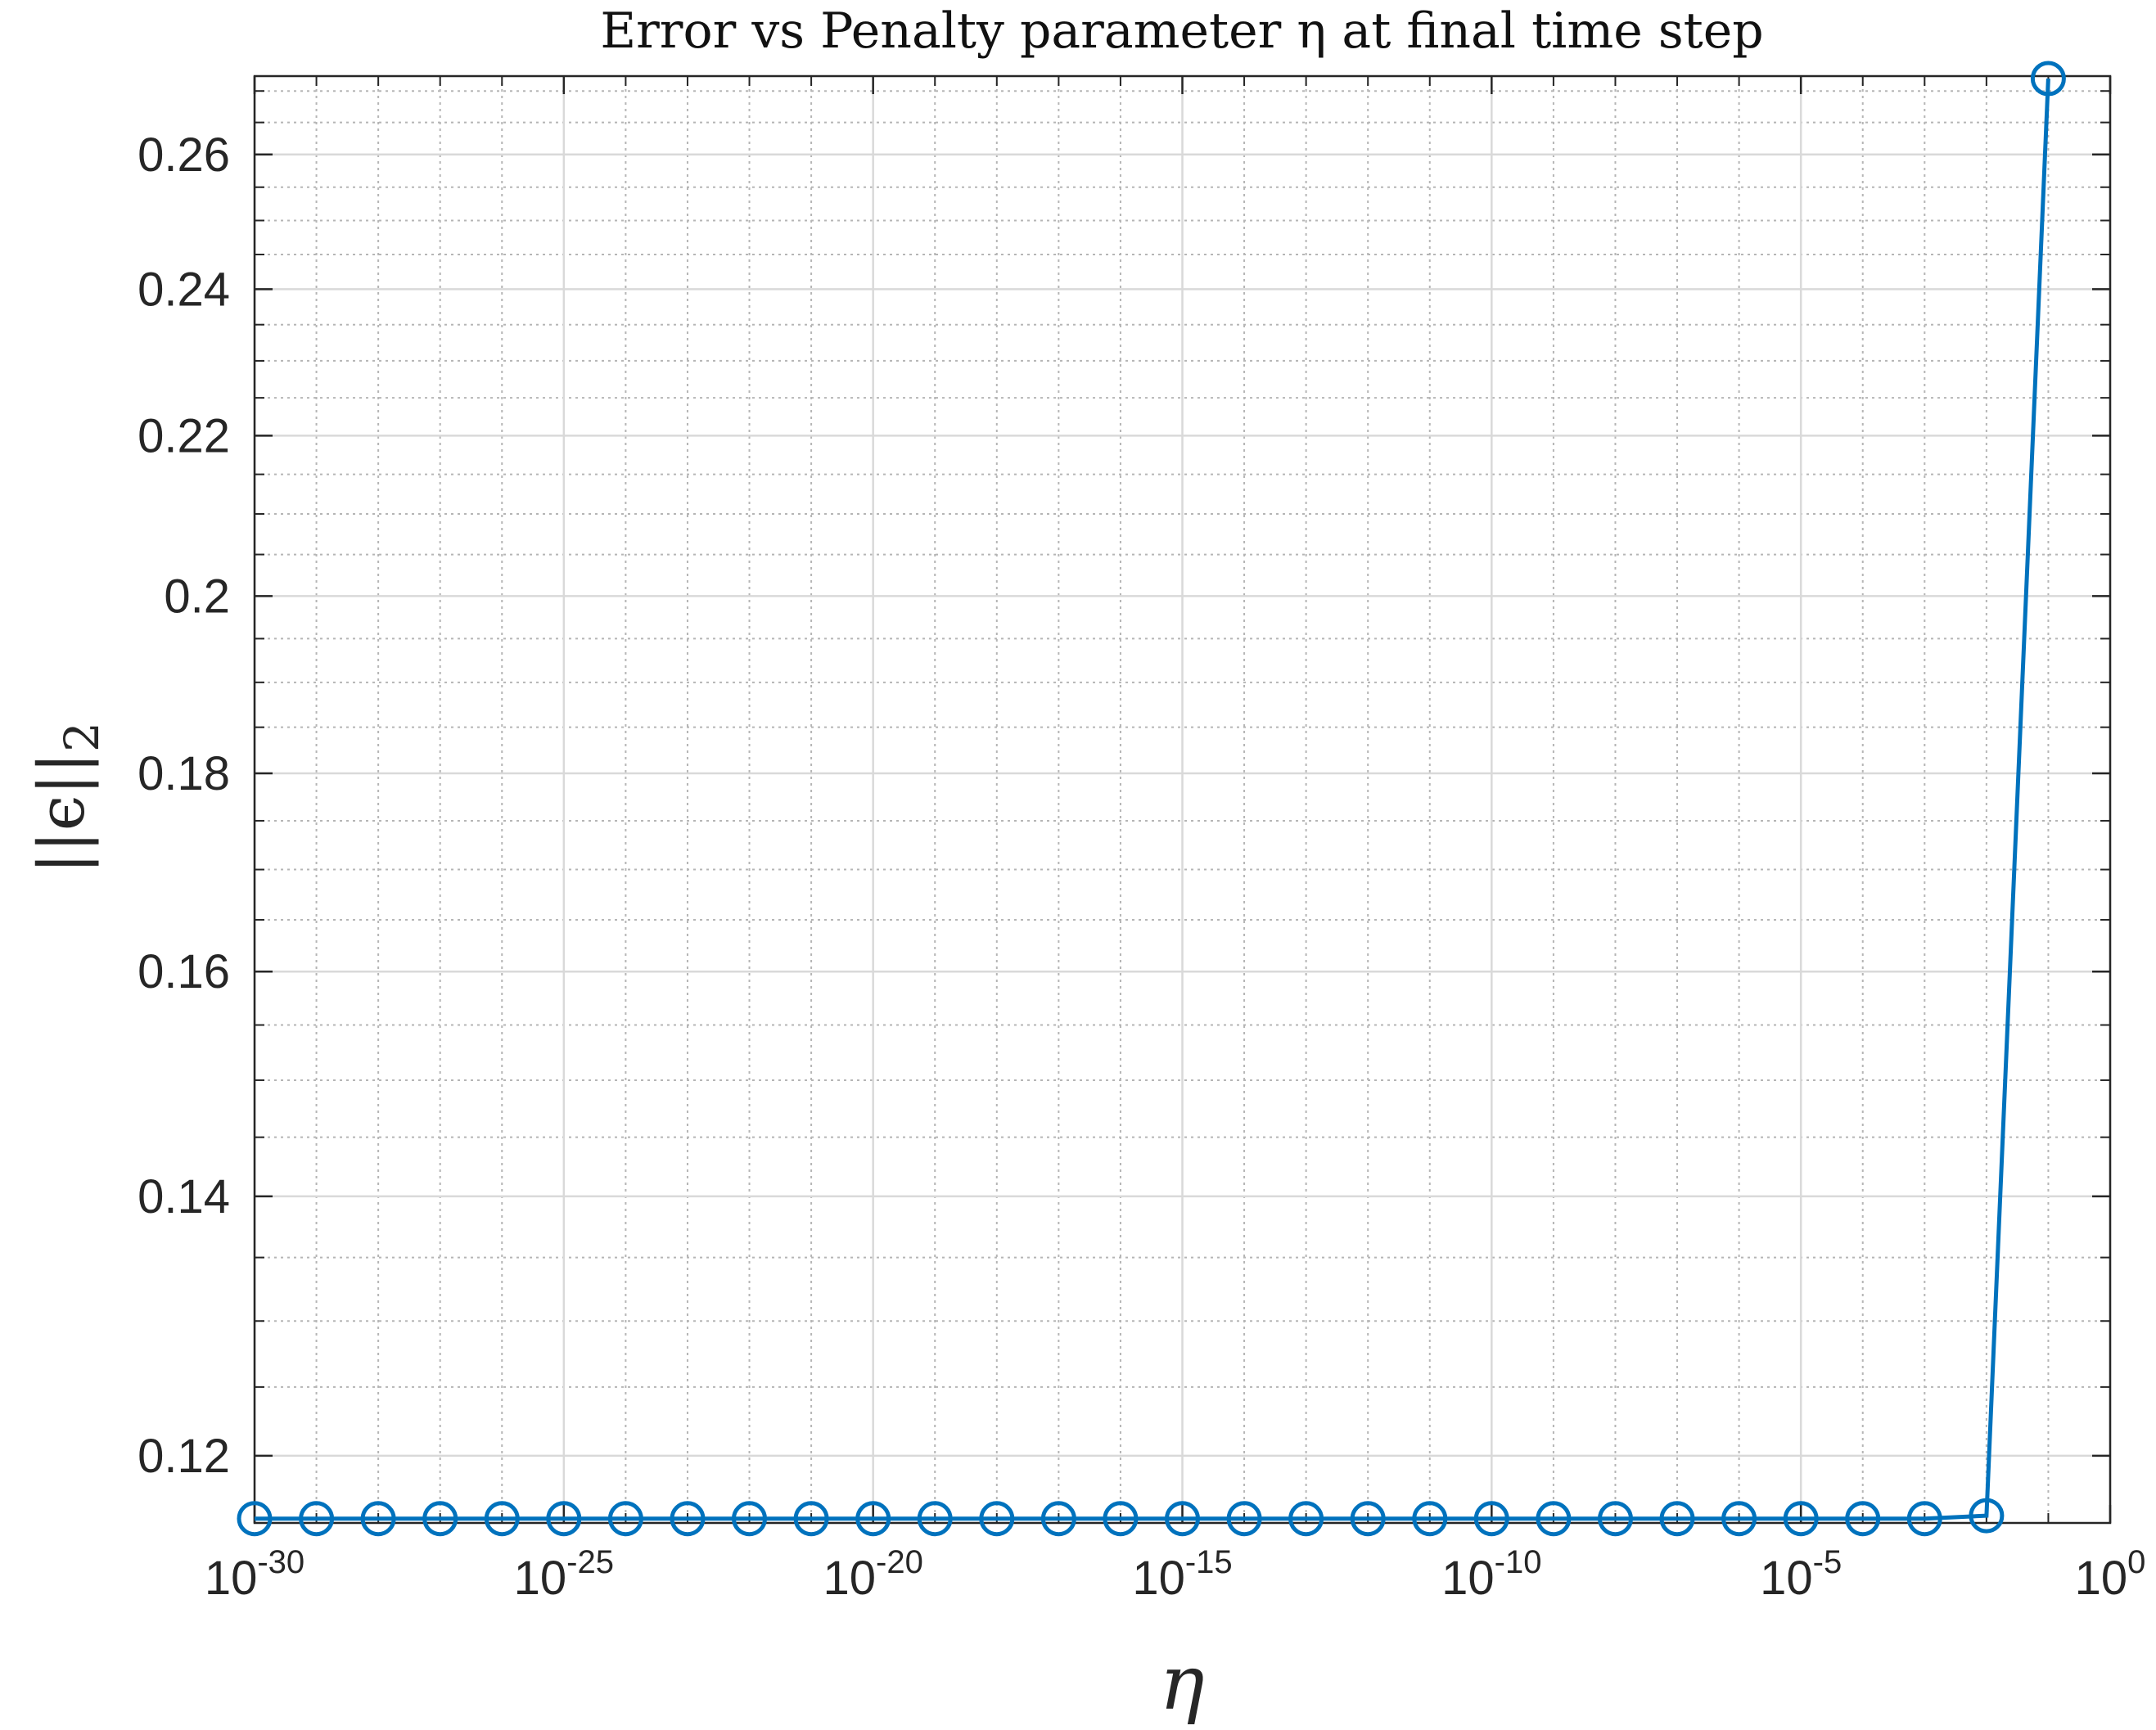  Describe the element at coordinates (197, 596) in the screenshot. I see `y-tick-label: 0.2` at that location.